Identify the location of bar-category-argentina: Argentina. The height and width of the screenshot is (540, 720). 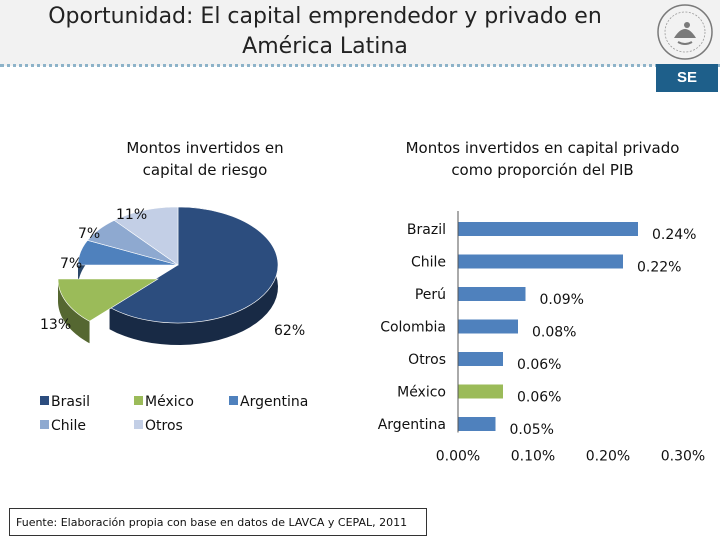
(412, 425).